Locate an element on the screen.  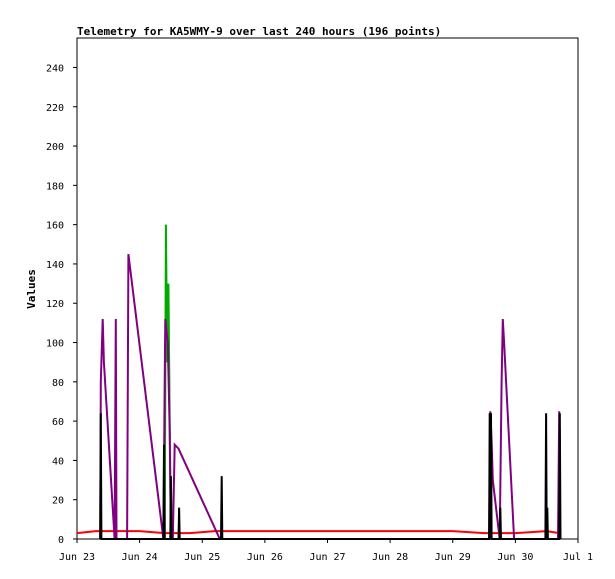
y-tick-label: 0 is located at coordinates (61, 540).